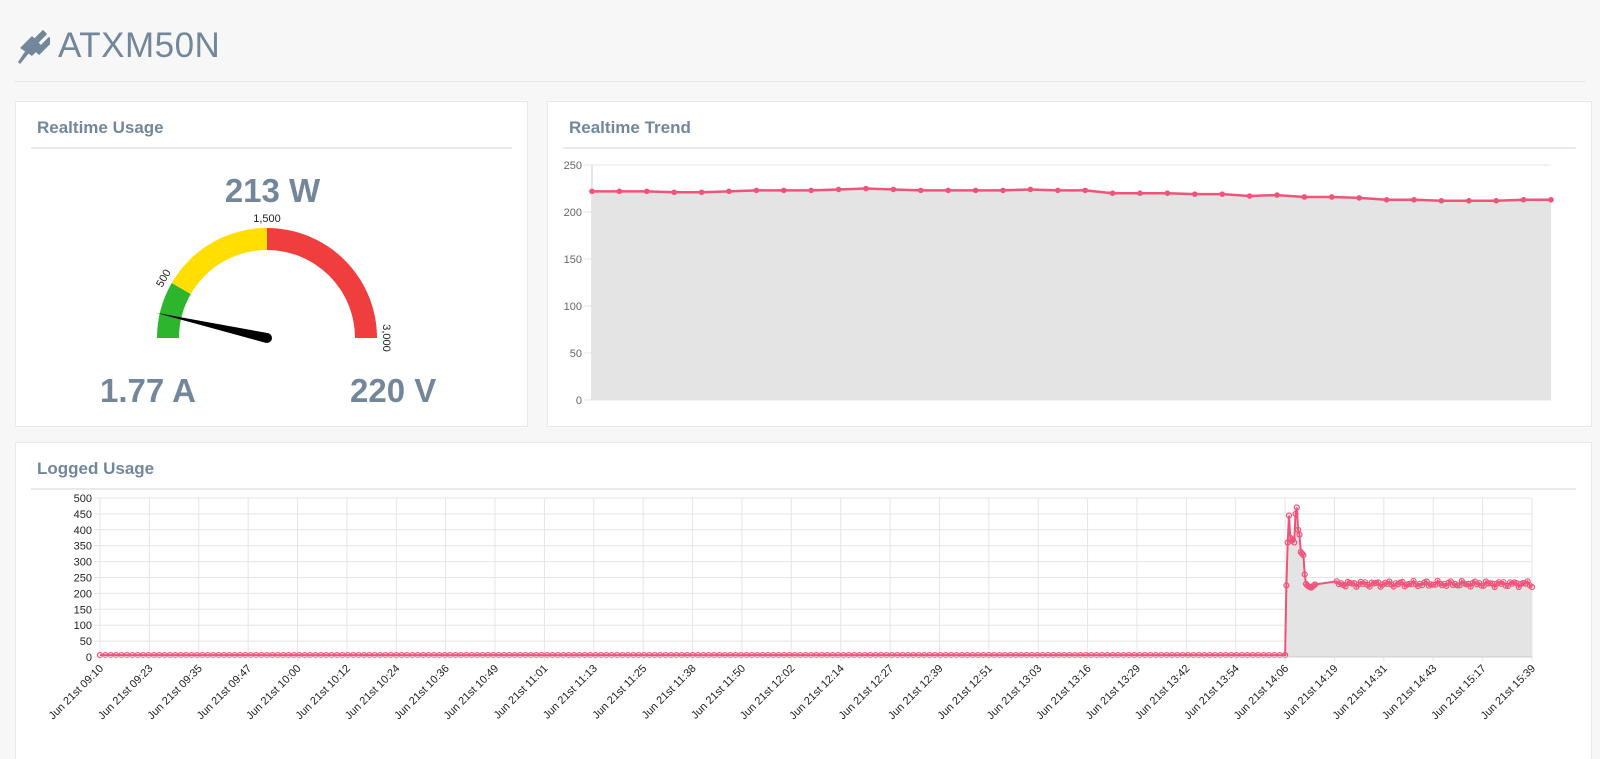 The width and height of the screenshot is (1600, 759). I want to click on page-header: ATXM50N, so click(117, 46).